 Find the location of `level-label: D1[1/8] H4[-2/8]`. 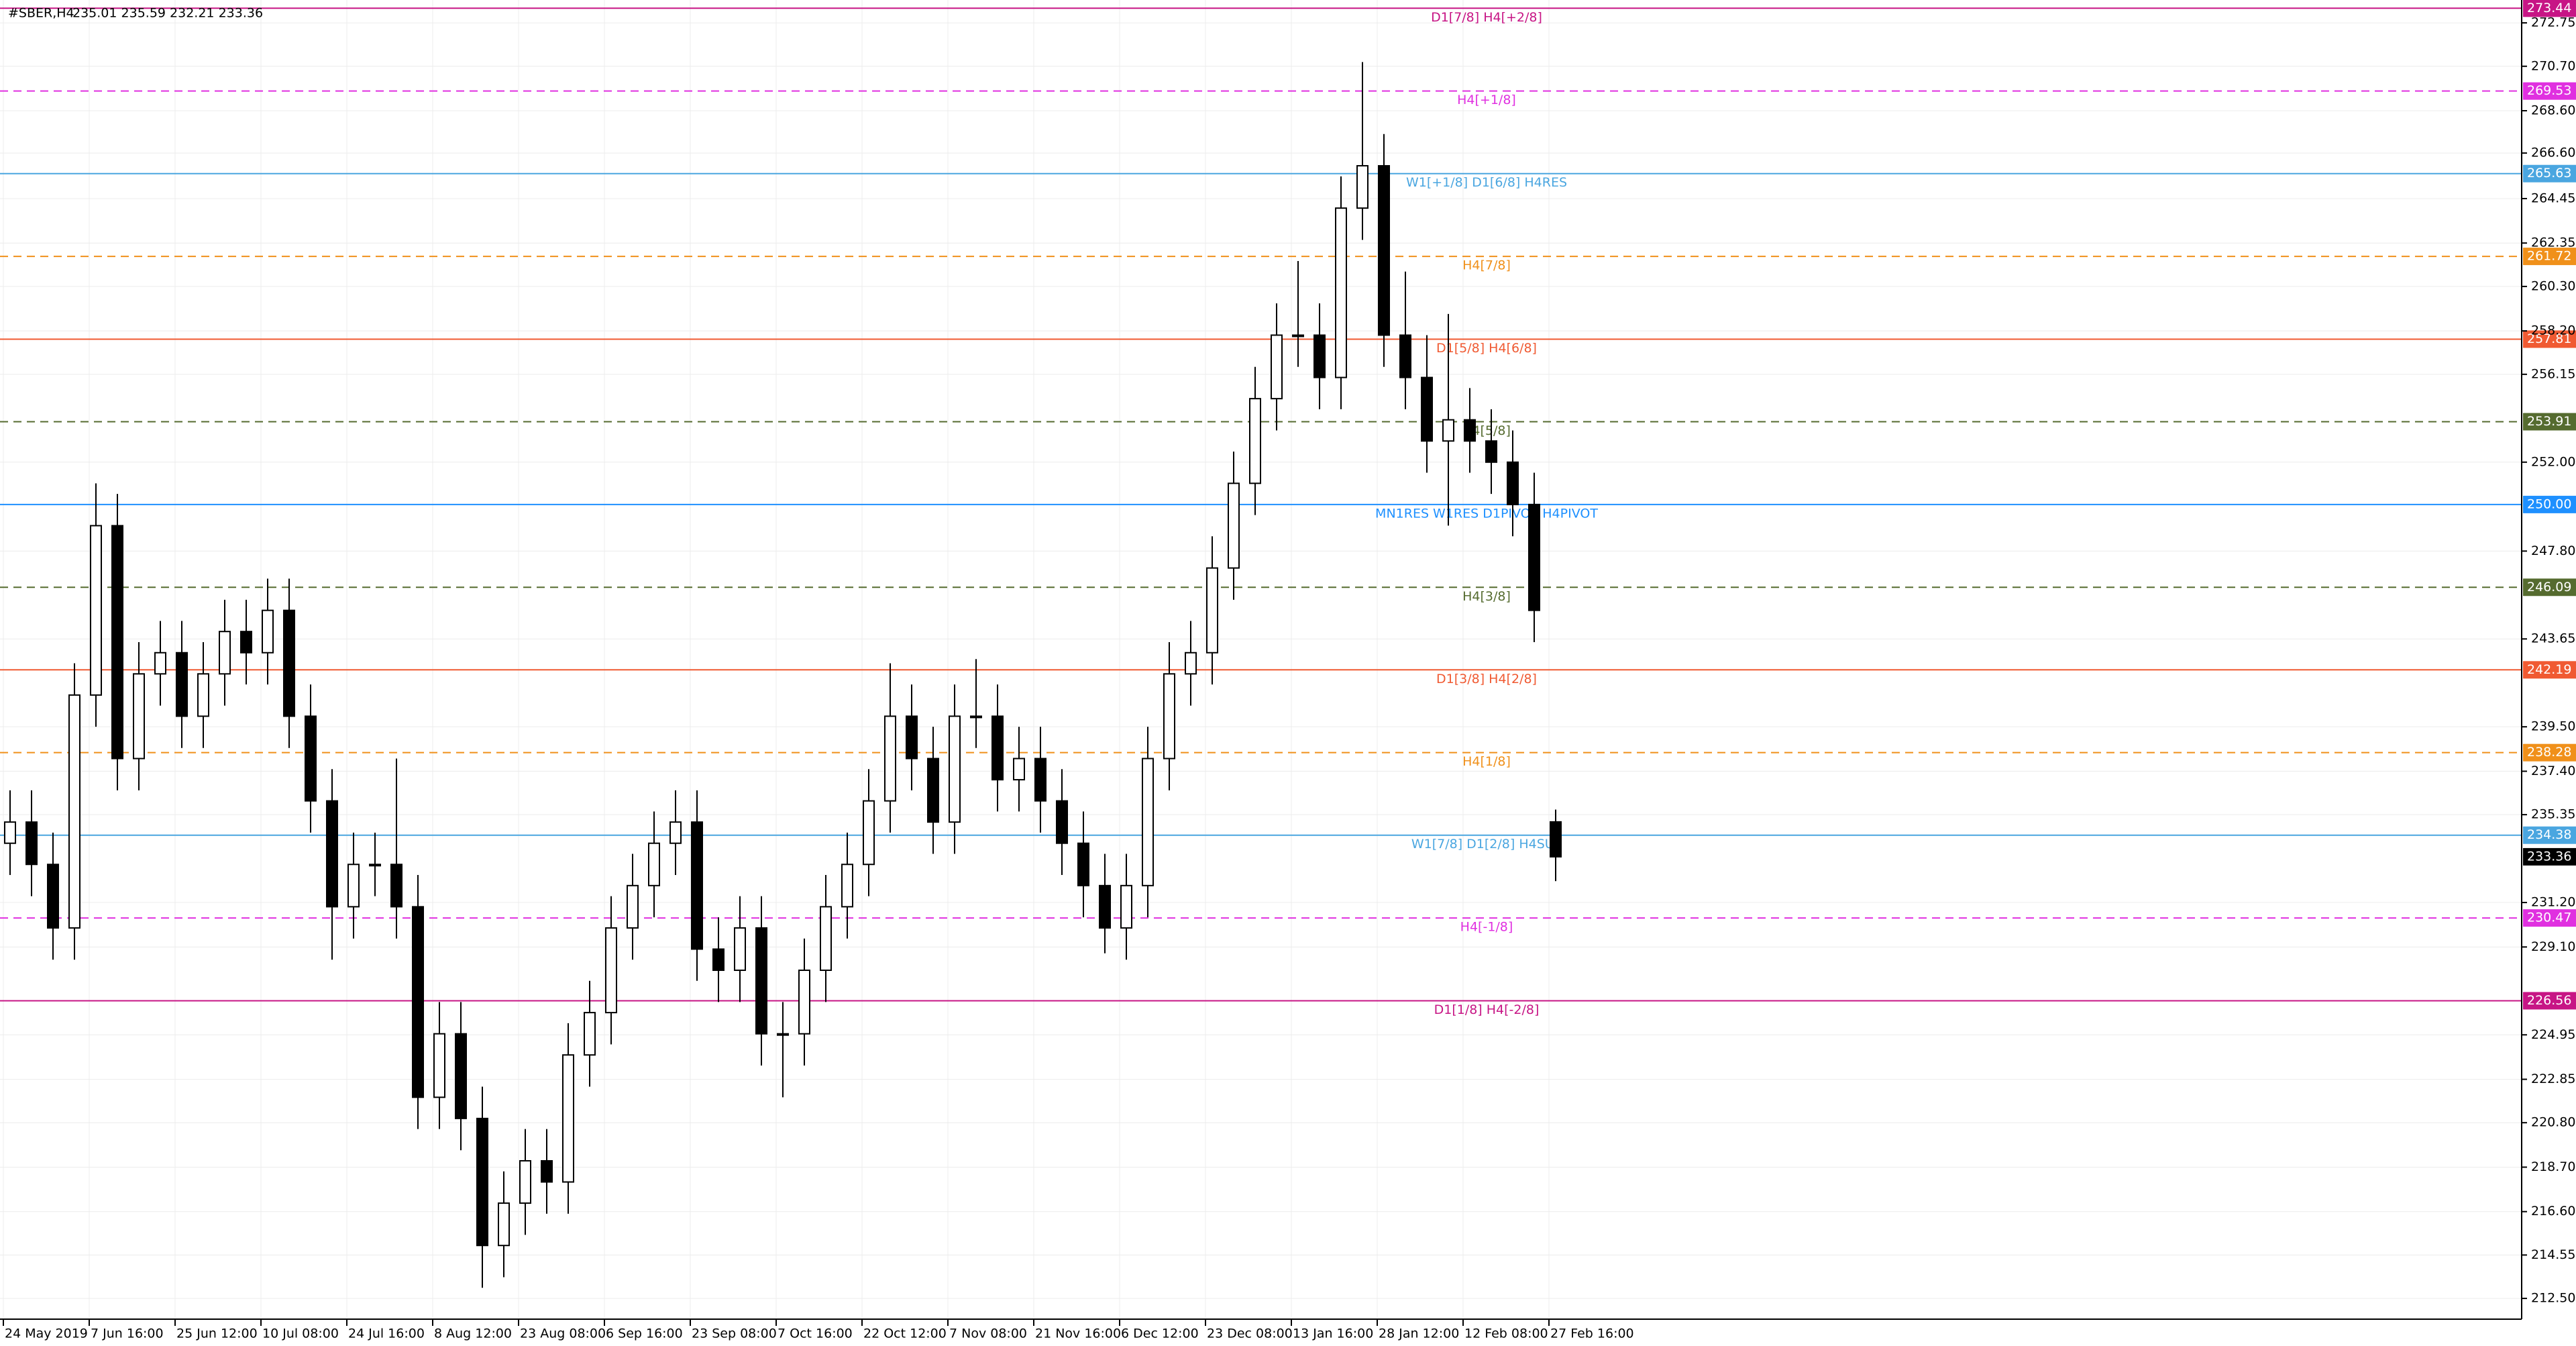

level-label: D1[1/8] H4[-2/8] is located at coordinates (1487, 1009).